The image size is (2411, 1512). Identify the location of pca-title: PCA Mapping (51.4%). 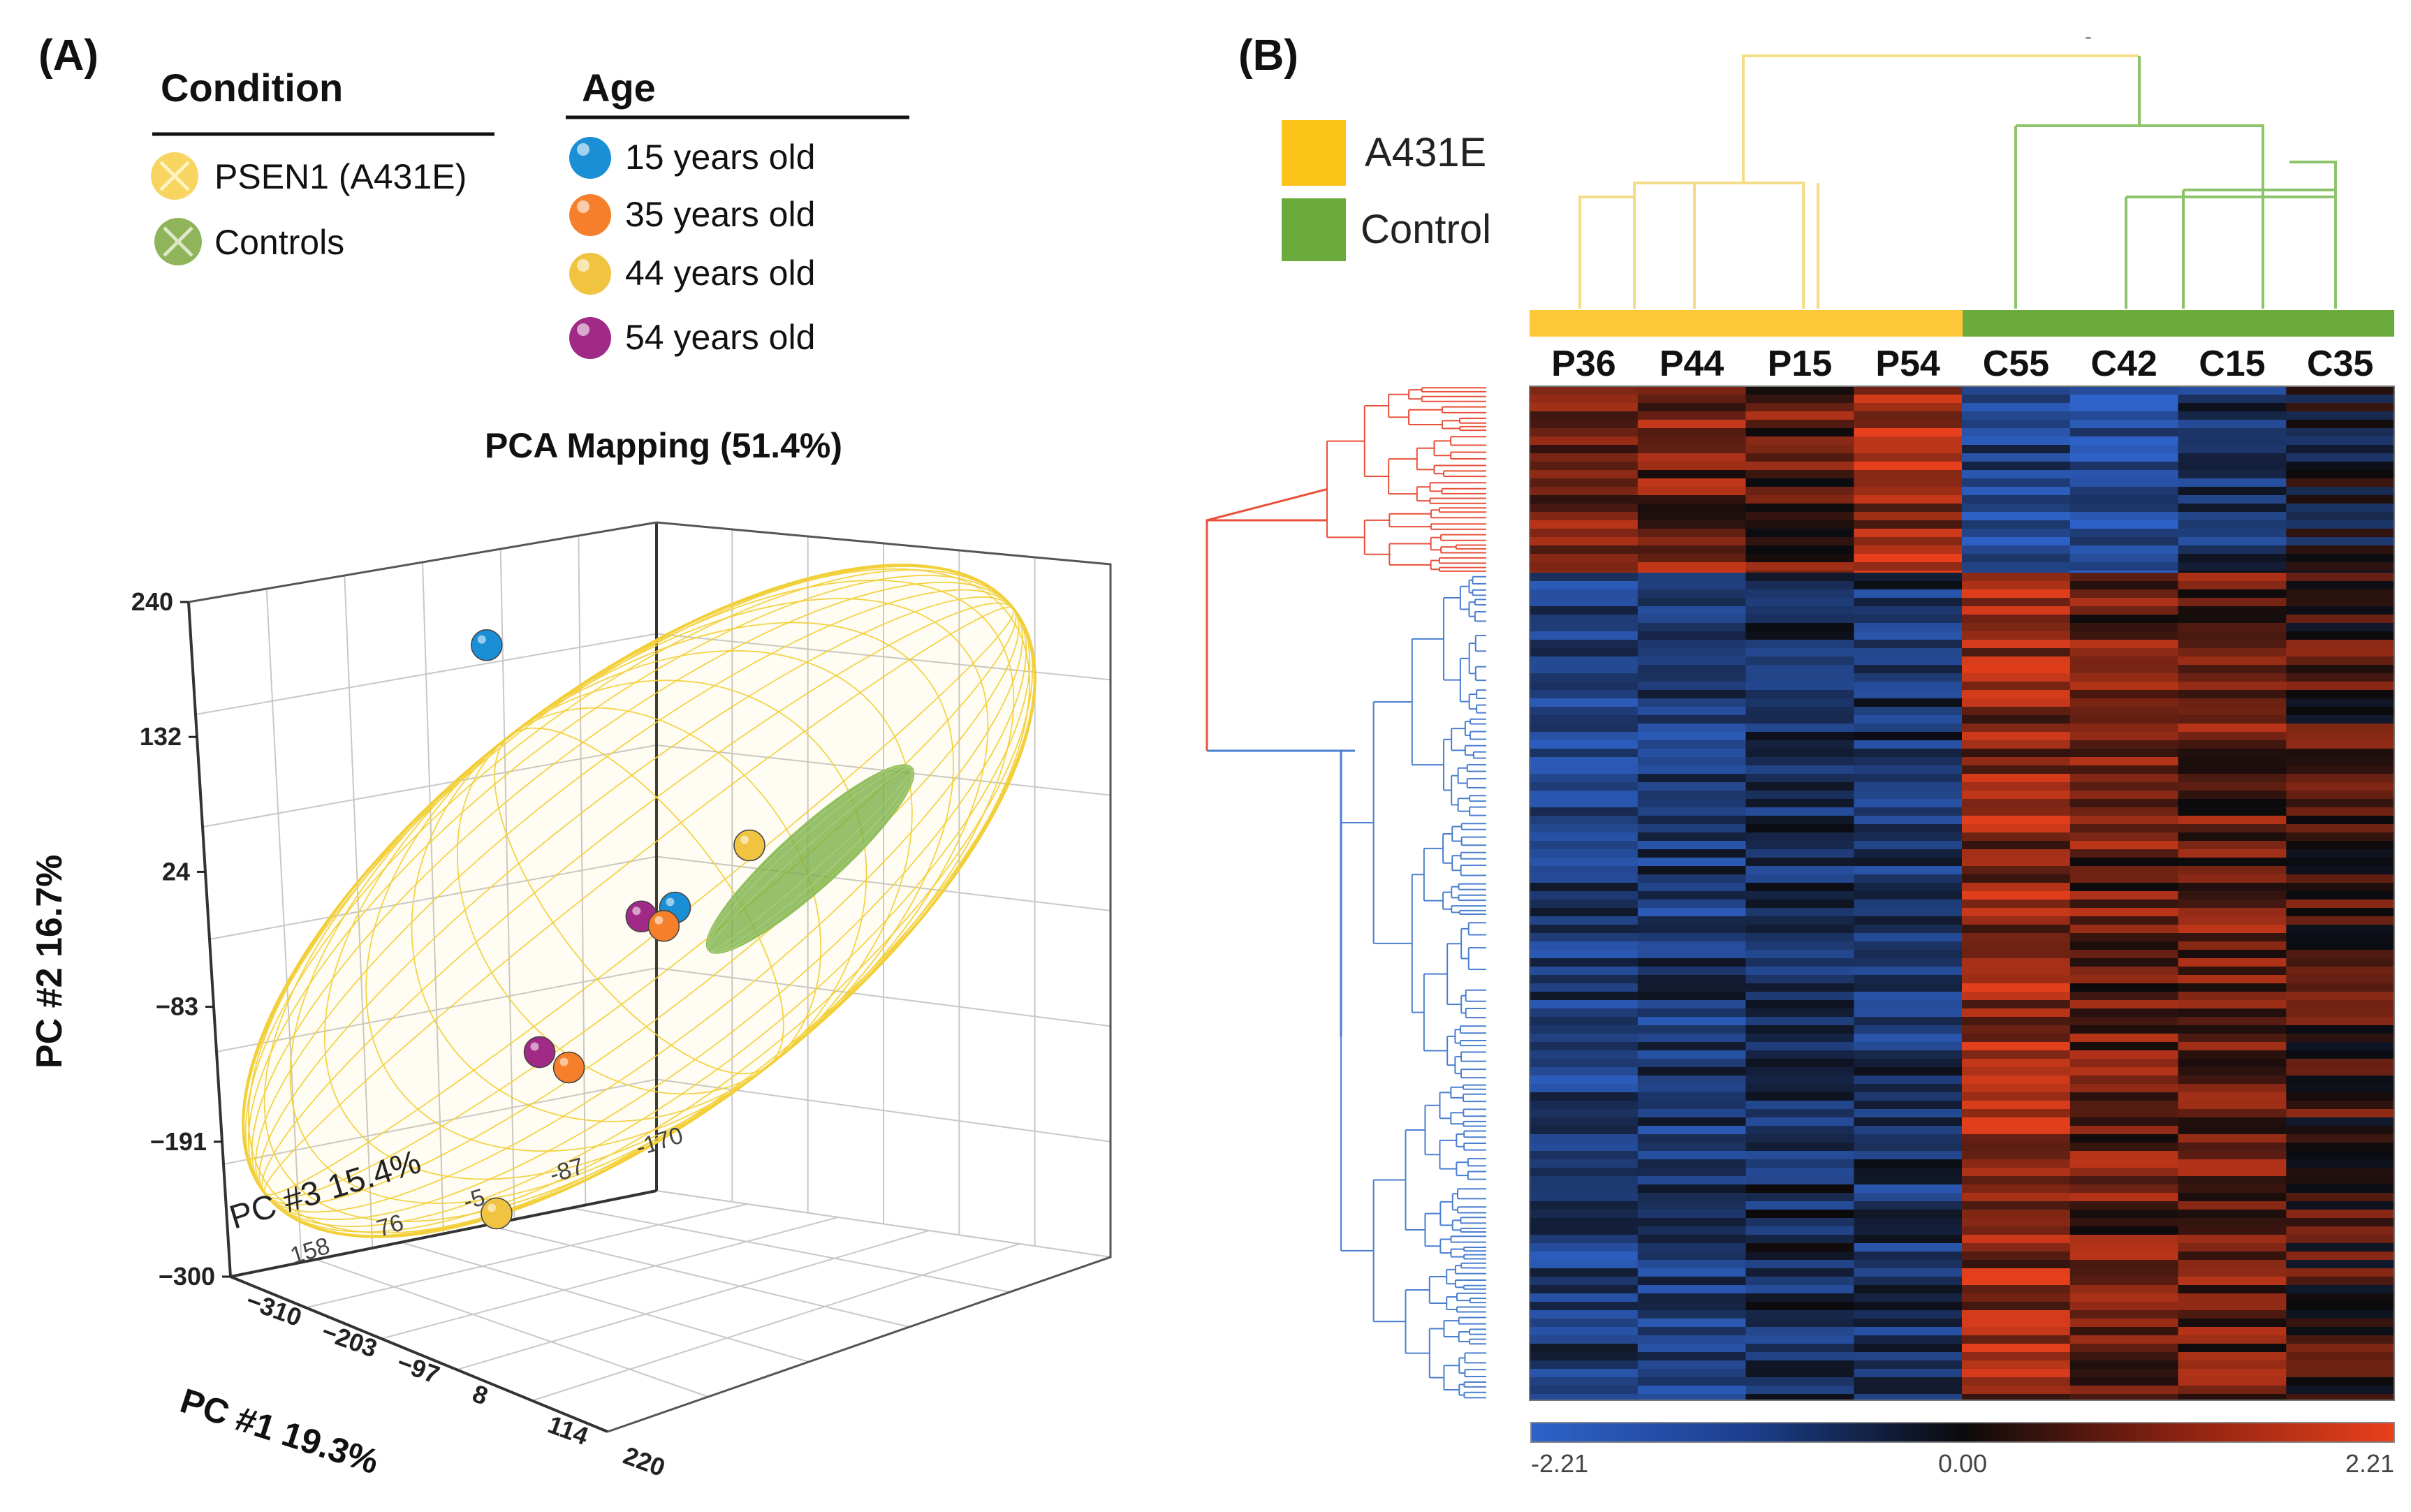
(663, 446).